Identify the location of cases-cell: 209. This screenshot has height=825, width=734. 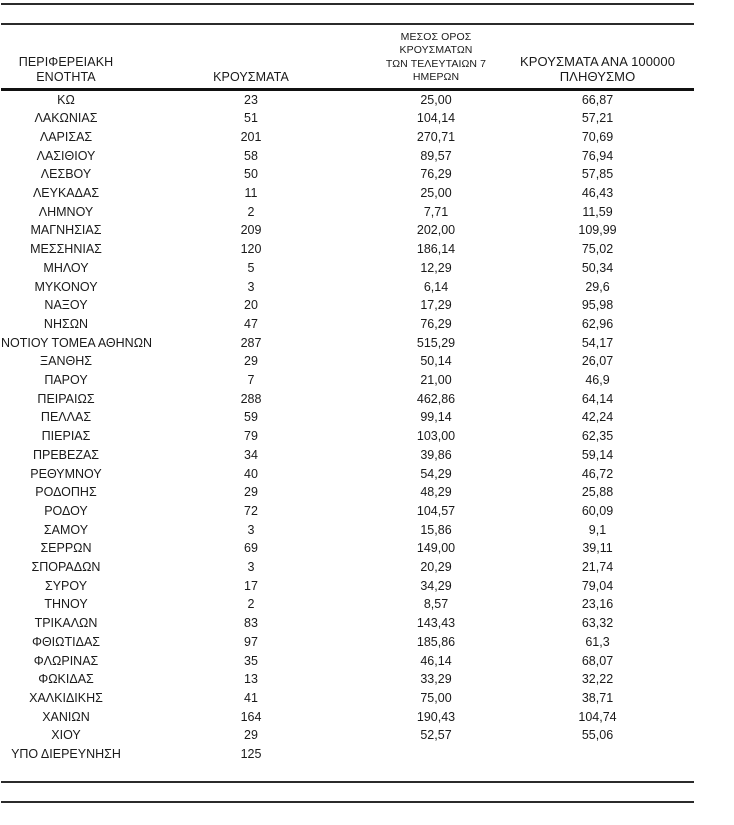
(251, 230).